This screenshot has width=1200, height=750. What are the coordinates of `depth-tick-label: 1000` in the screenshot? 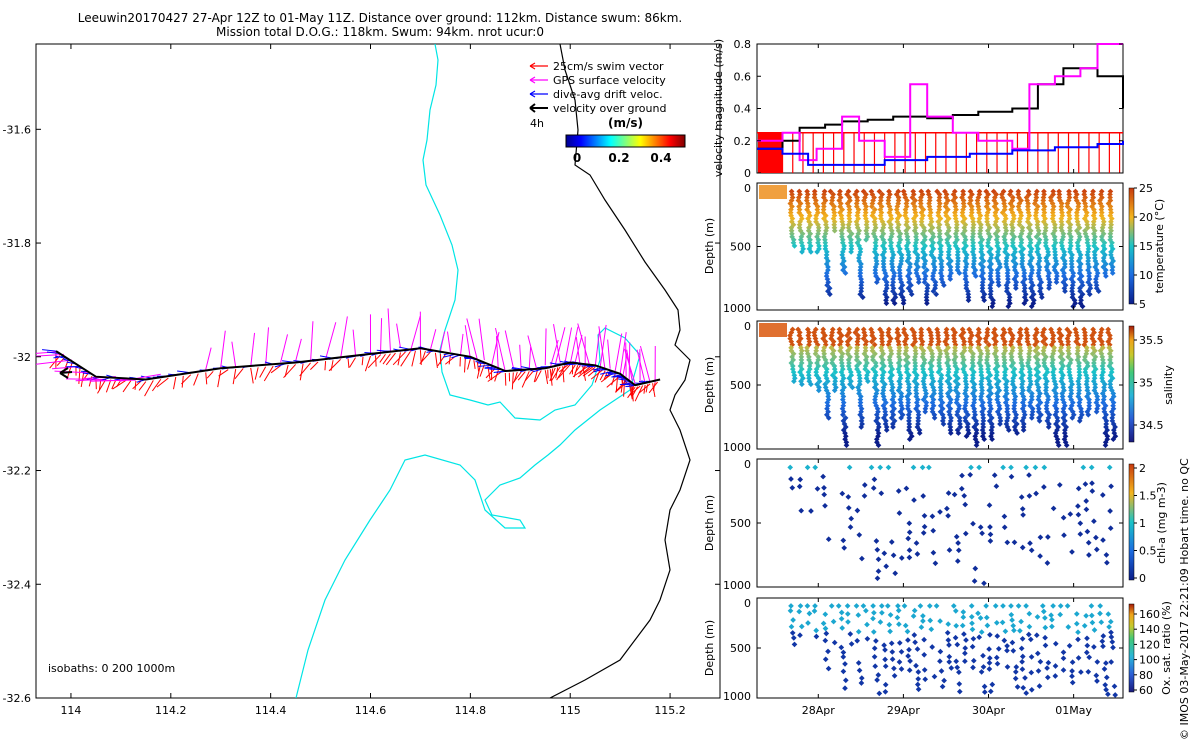 It's located at (737, 308).